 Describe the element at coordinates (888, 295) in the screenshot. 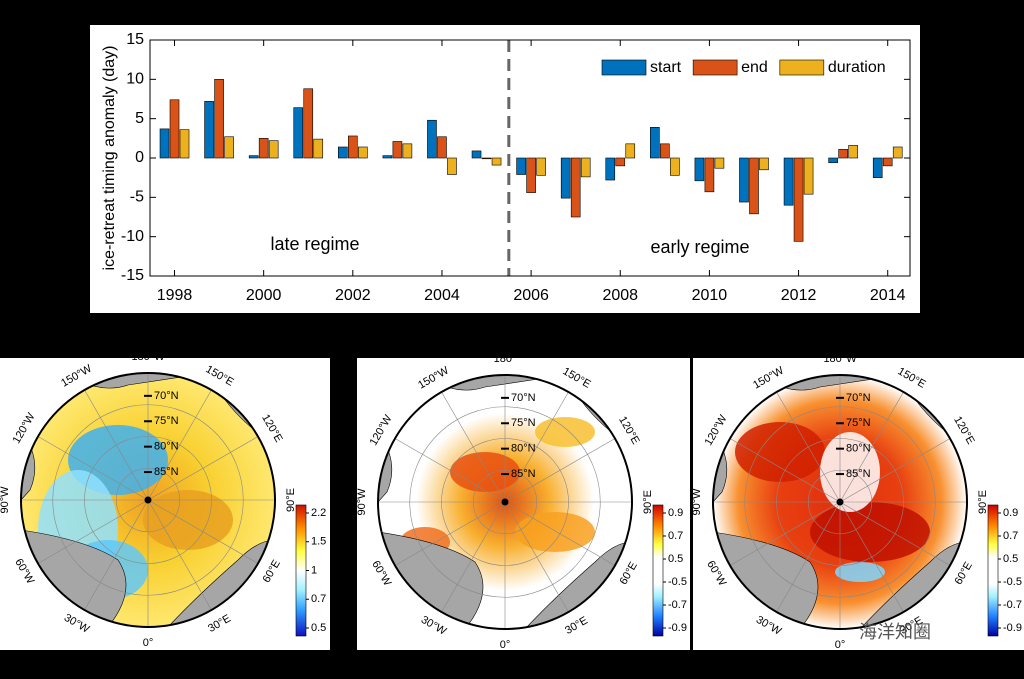

I see `x-tick-label: 2014` at that location.